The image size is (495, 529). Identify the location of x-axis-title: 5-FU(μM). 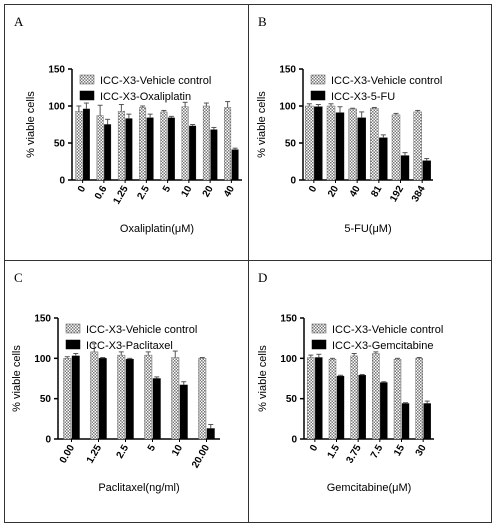
(367, 229).